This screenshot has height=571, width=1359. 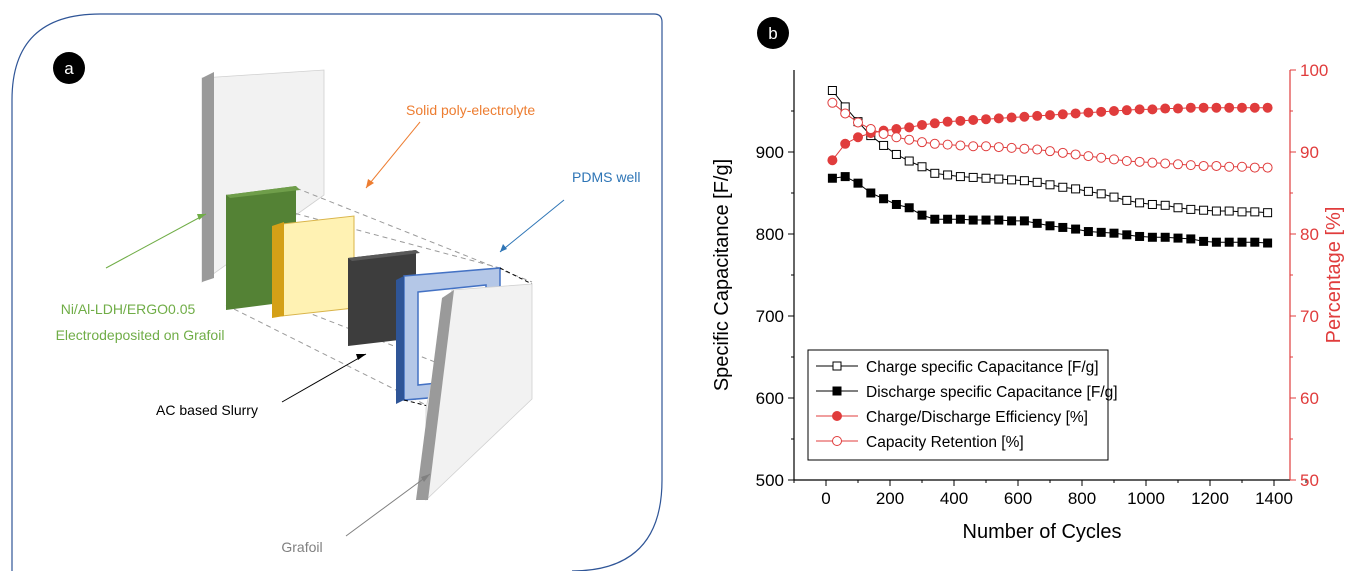 I want to click on legend-item: Capacity Retention [%], so click(x=920, y=442).